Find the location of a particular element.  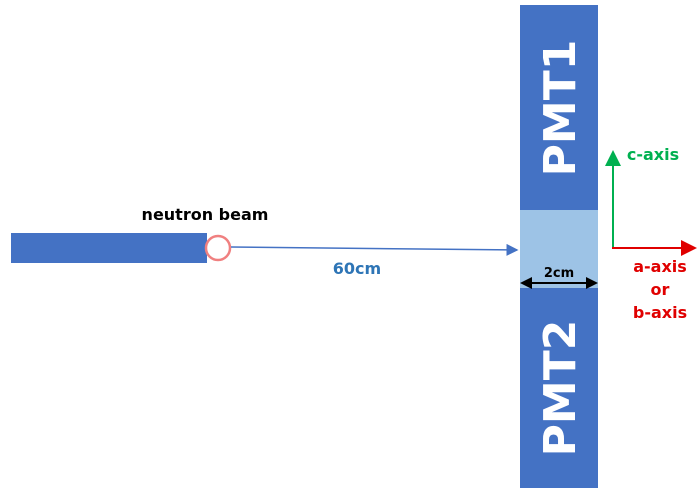

beam-pipe is located at coordinates (109, 248).